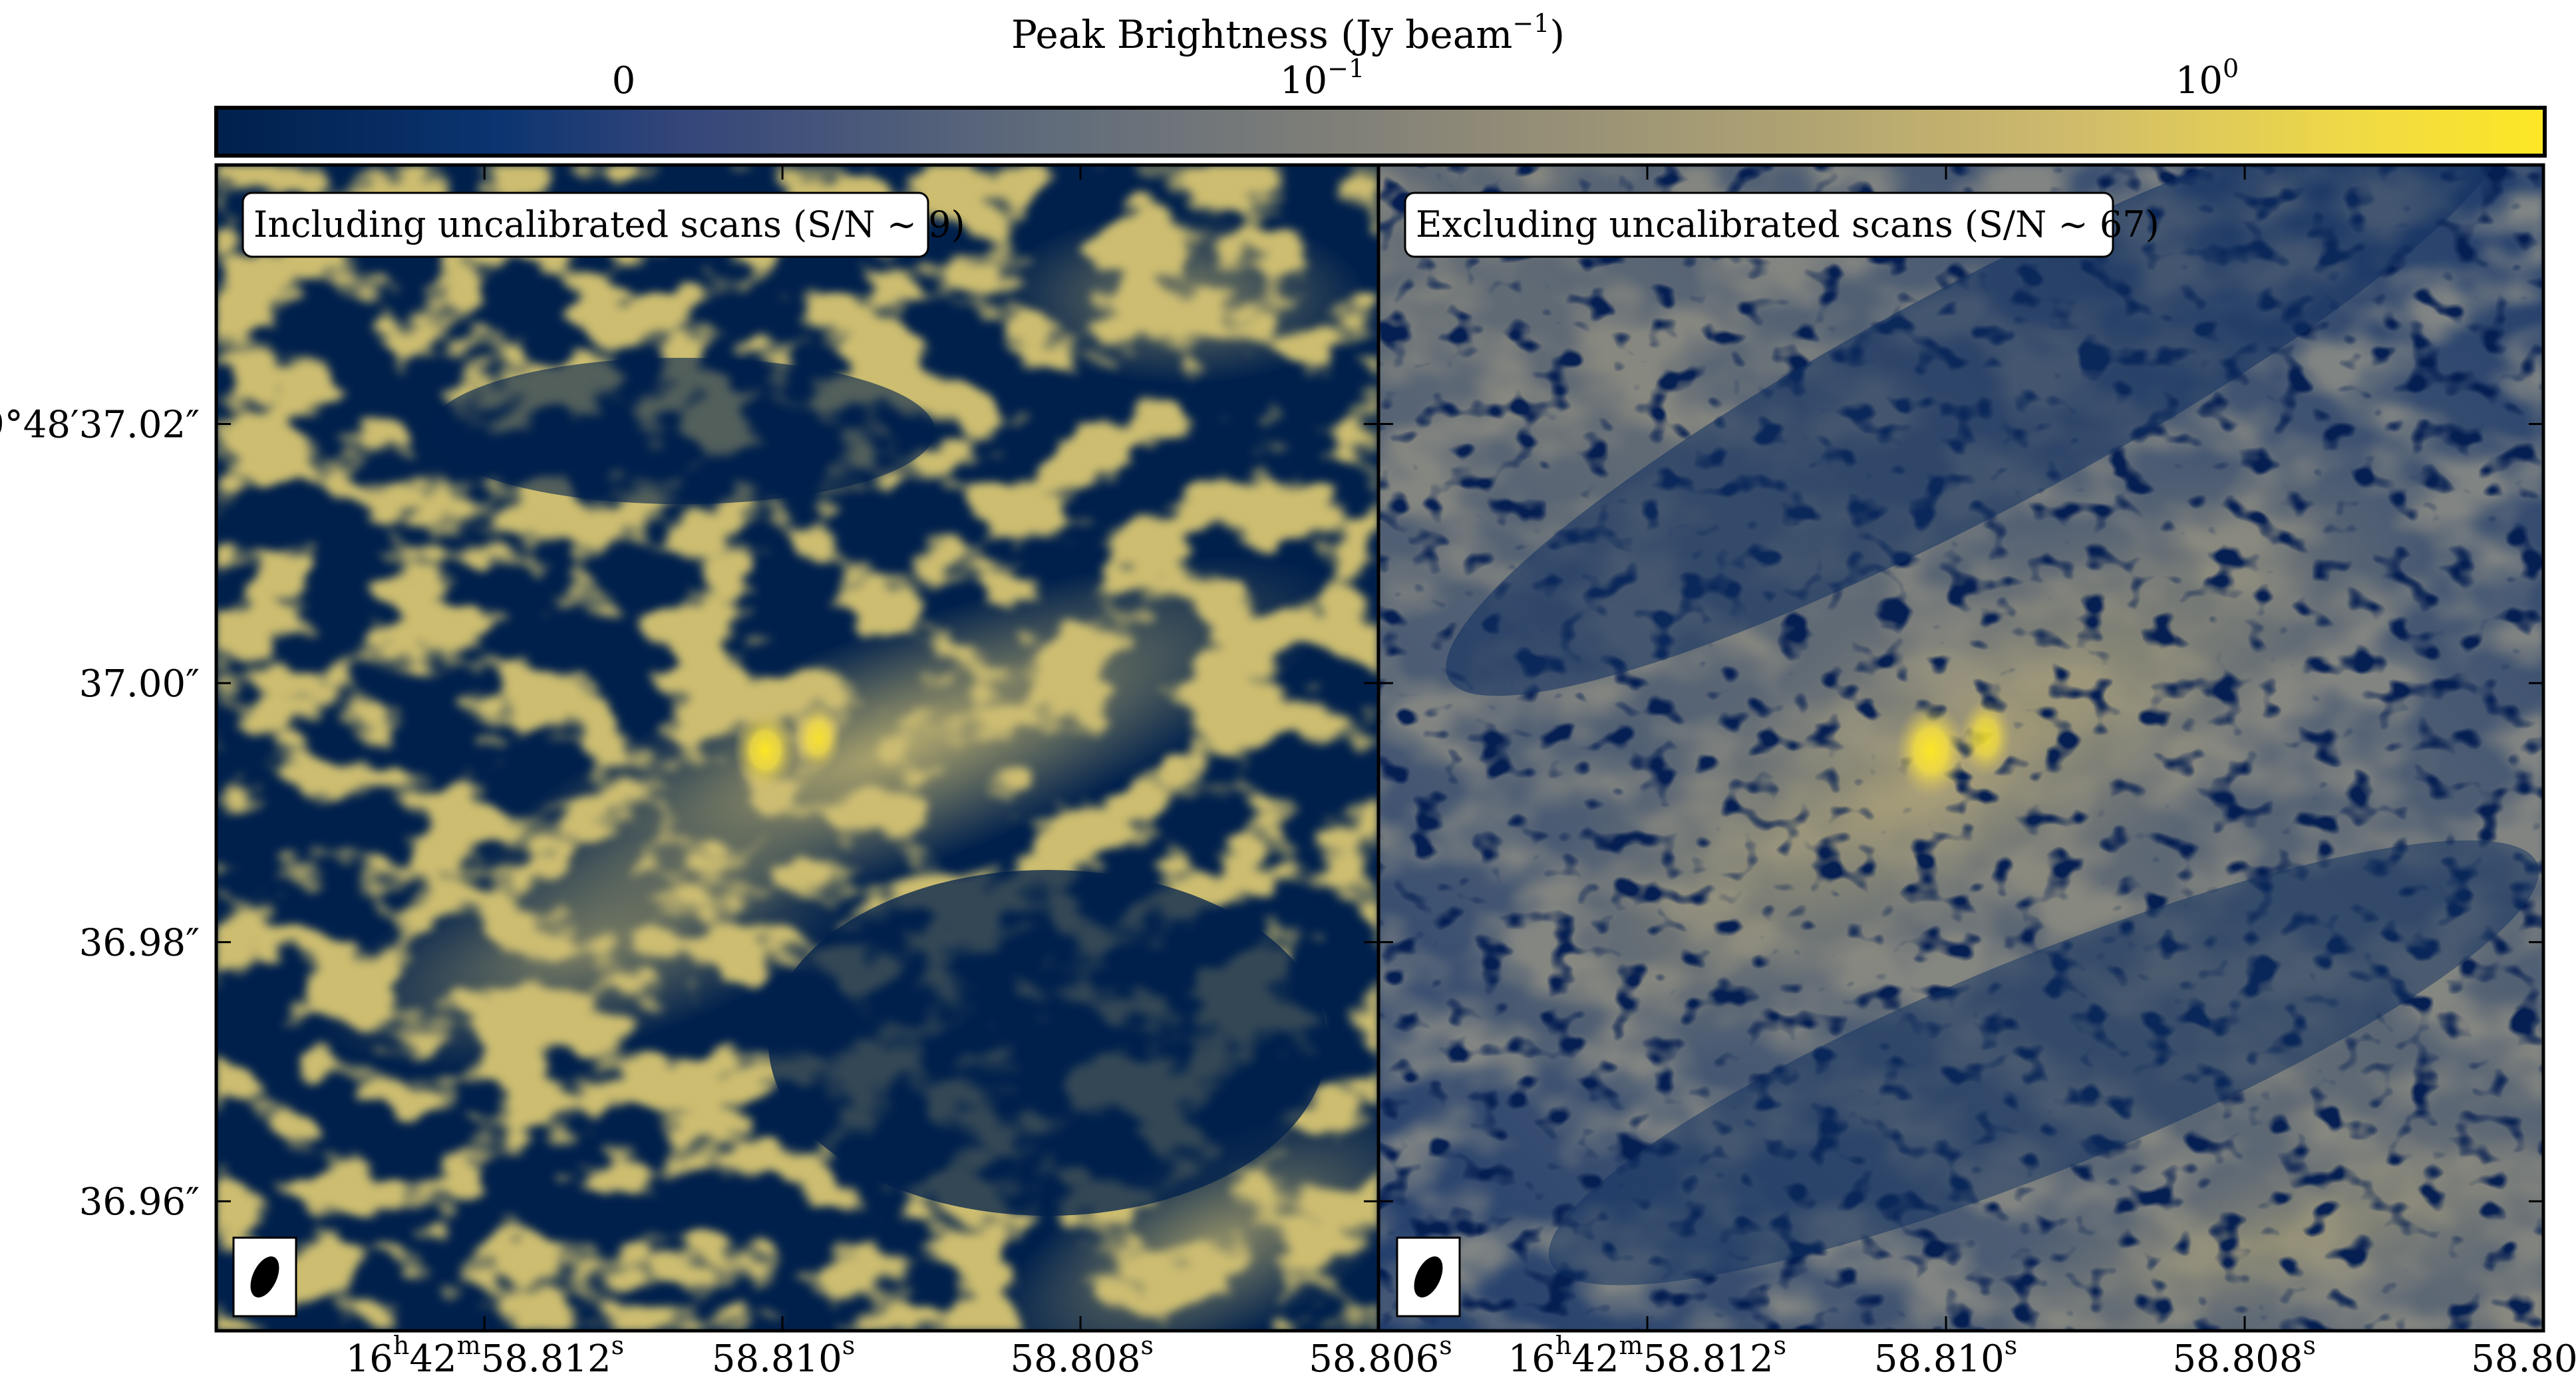 Image resolution: width=2576 pixels, height=1388 pixels. I want to click on panel-left-title-box: Including uncalibrated scans (S/N ∼ 9), so click(603, 225).